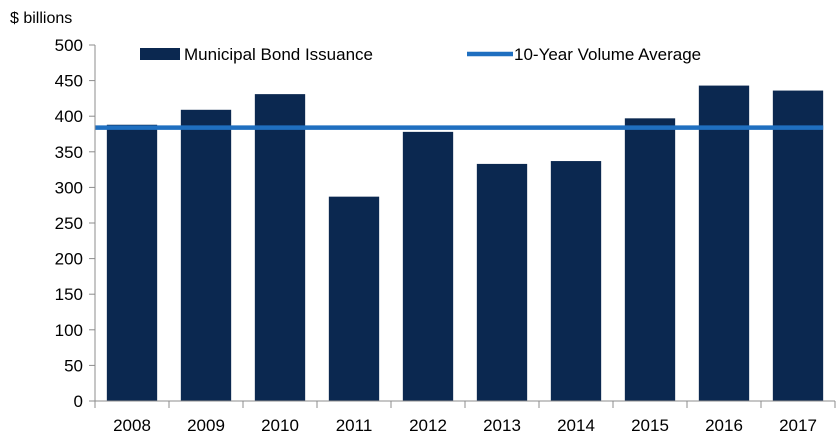 The image size is (837, 443). Describe the element at coordinates (73, 365) in the screenshot. I see `y-tick-label-50: 50` at that location.